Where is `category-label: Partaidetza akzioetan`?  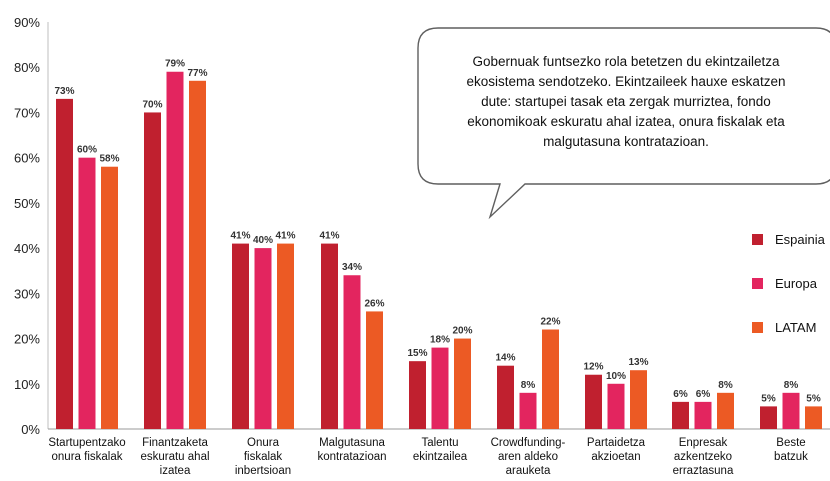
category-label: Partaidetza akzioetan is located at coordinates (616, 450).